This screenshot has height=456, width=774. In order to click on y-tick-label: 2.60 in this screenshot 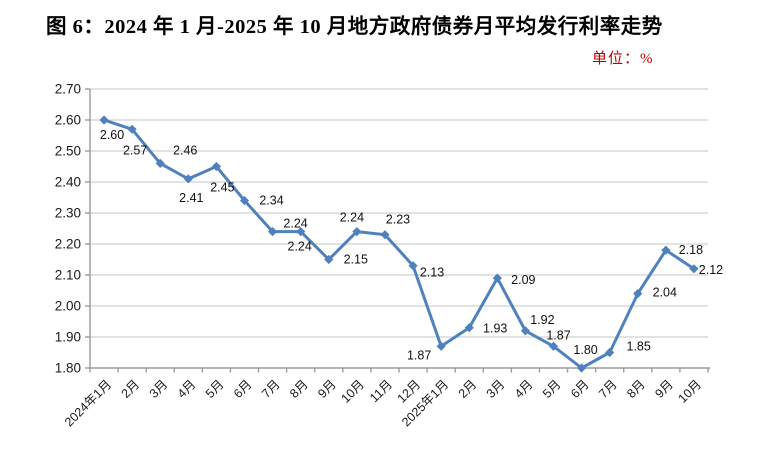, I will do `click(68, 120)`.